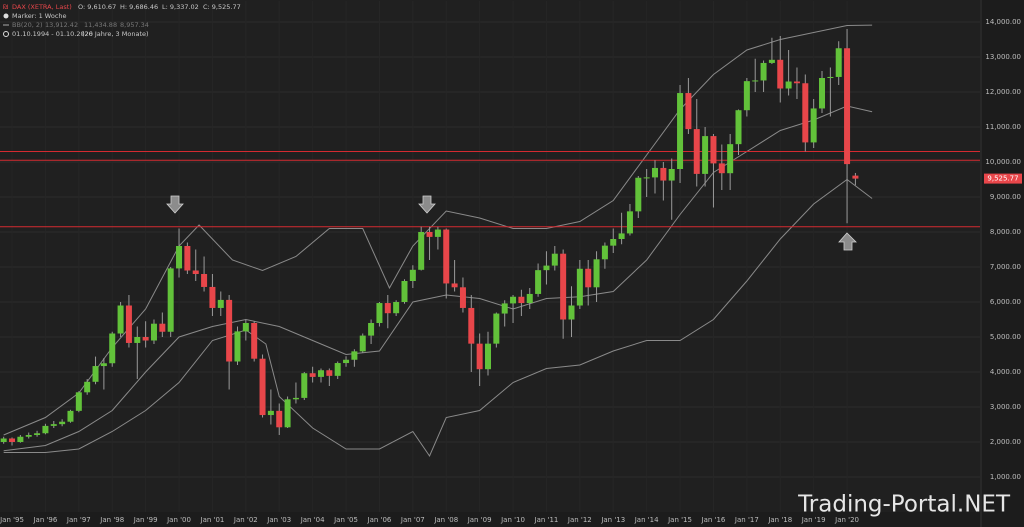  What do you see at coordinates (12, 520) in the screenshot?
I see `x-tick-label: Jan '95` at bounding box center [12, 520].